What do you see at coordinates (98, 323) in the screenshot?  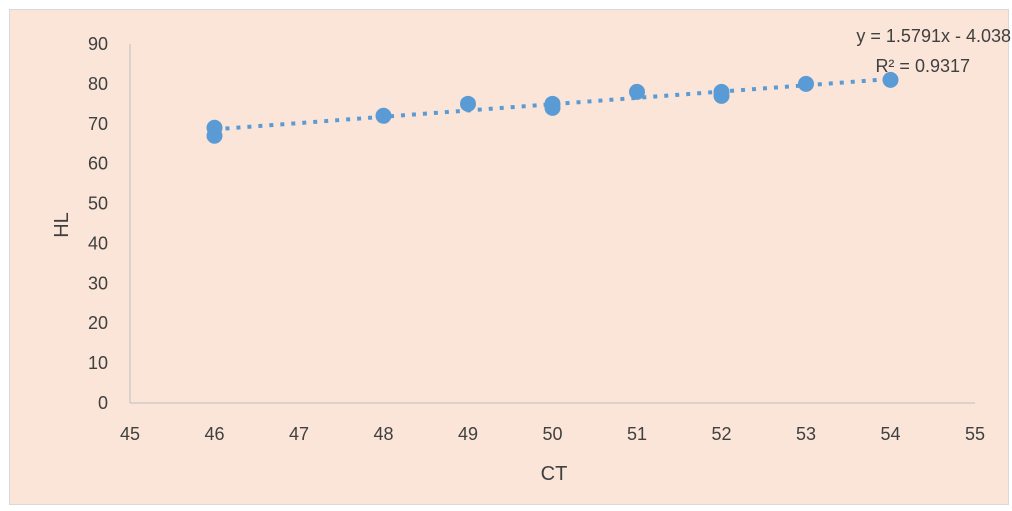 I see `y-tick-label: 20` at bounding box center [98, 323].